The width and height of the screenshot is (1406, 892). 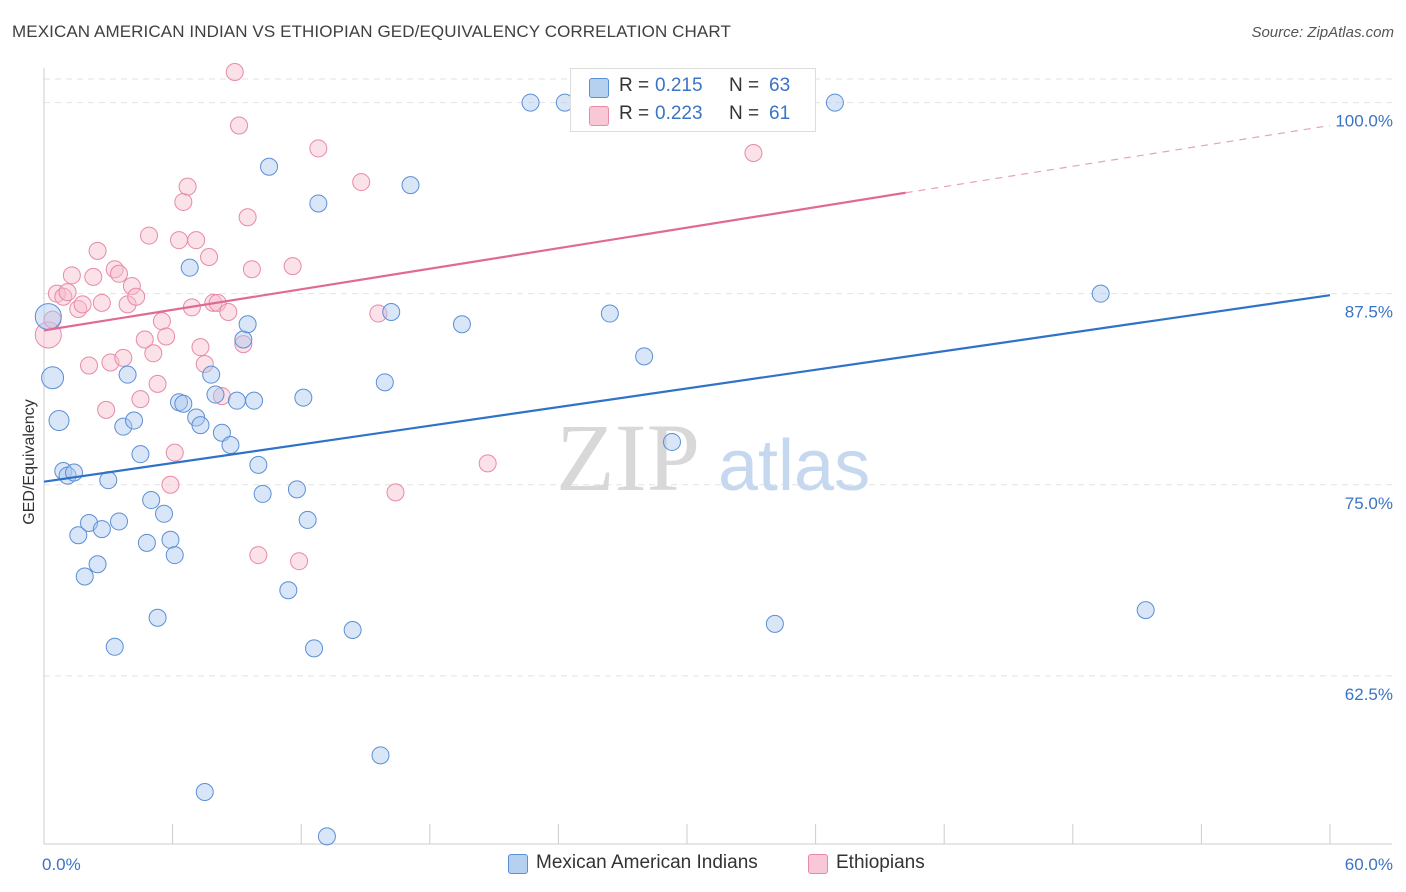 I want to click on bottom-legend-label: Mexican American Indians, so click(x=647, y=862).